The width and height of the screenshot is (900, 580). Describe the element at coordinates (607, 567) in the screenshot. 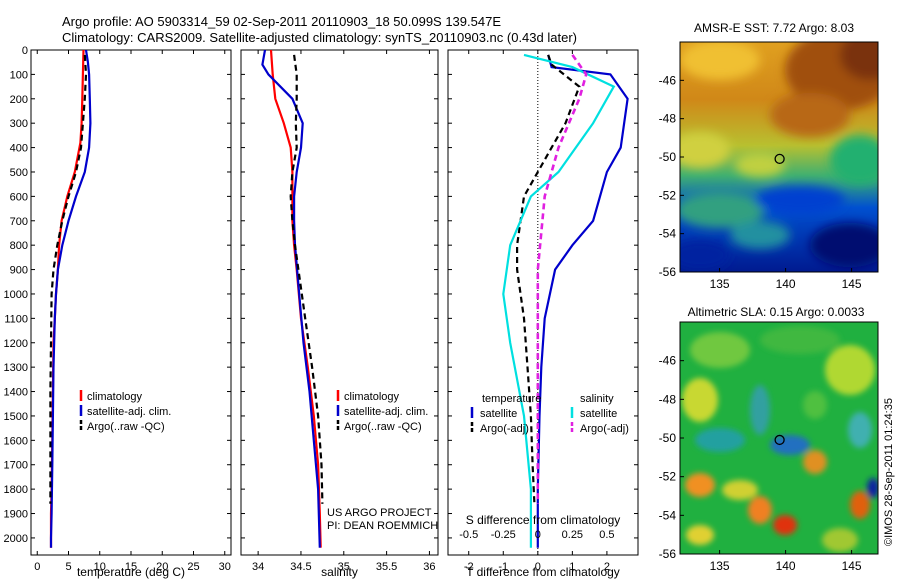

I see `x-tick-label: 2` at that location.